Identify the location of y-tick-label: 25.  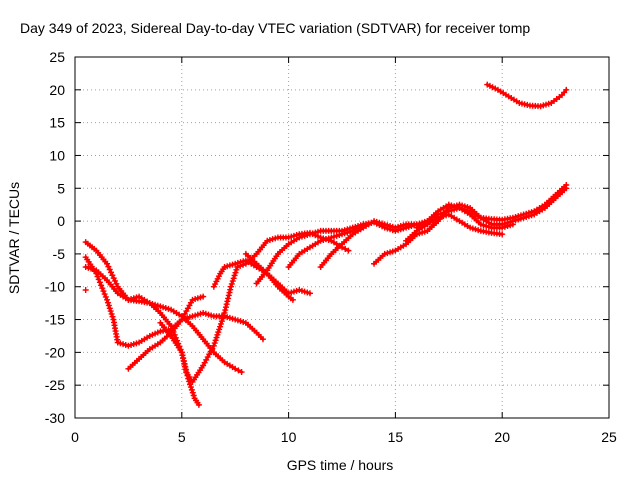
(57, 57).